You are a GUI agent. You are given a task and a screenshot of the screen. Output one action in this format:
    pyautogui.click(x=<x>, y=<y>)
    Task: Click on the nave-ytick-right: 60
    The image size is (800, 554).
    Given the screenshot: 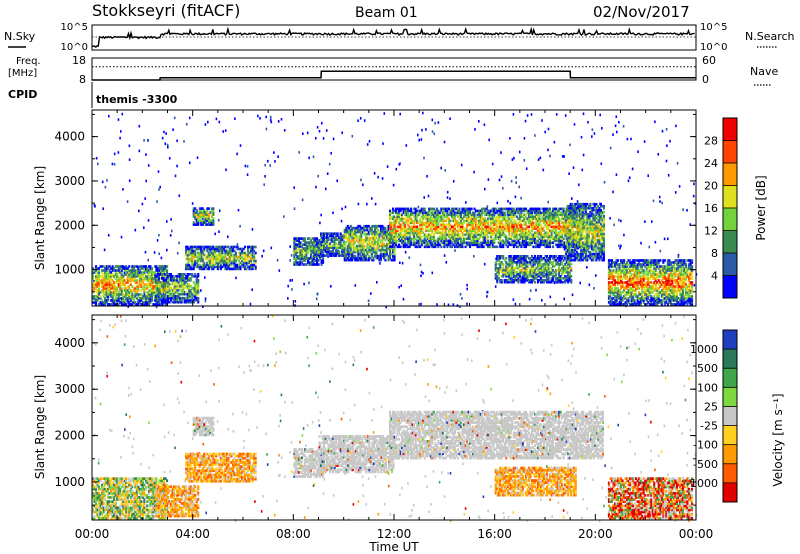 What is the action you would take?
    pyautogui.click(x=709, y=60)
    